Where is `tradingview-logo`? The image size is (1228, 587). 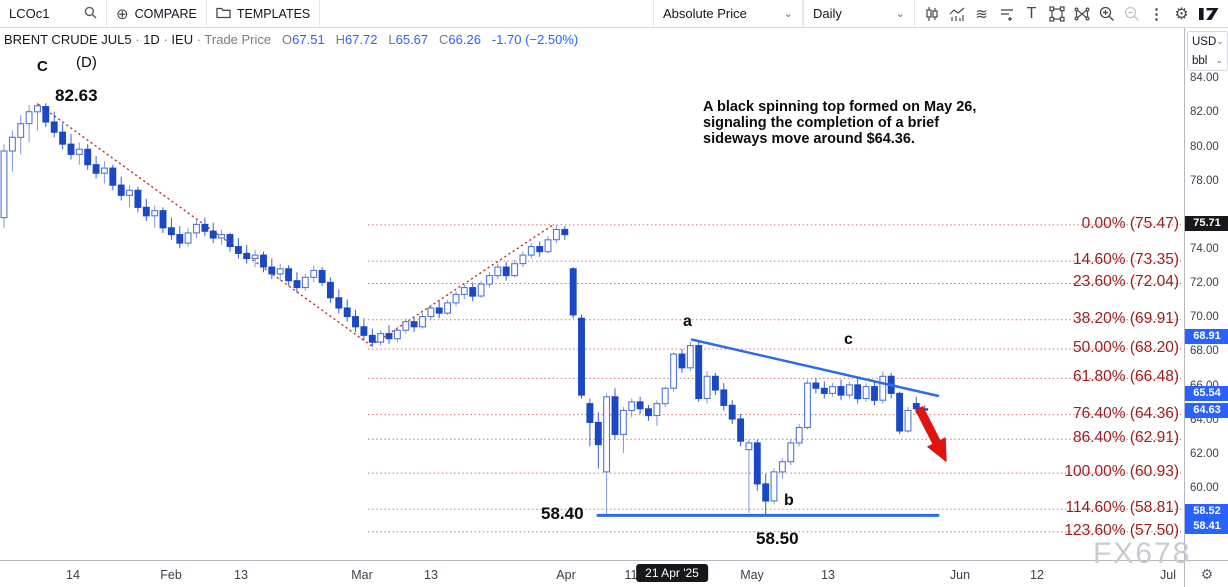
tradingview-logo is located at coordinates (1209, 14).